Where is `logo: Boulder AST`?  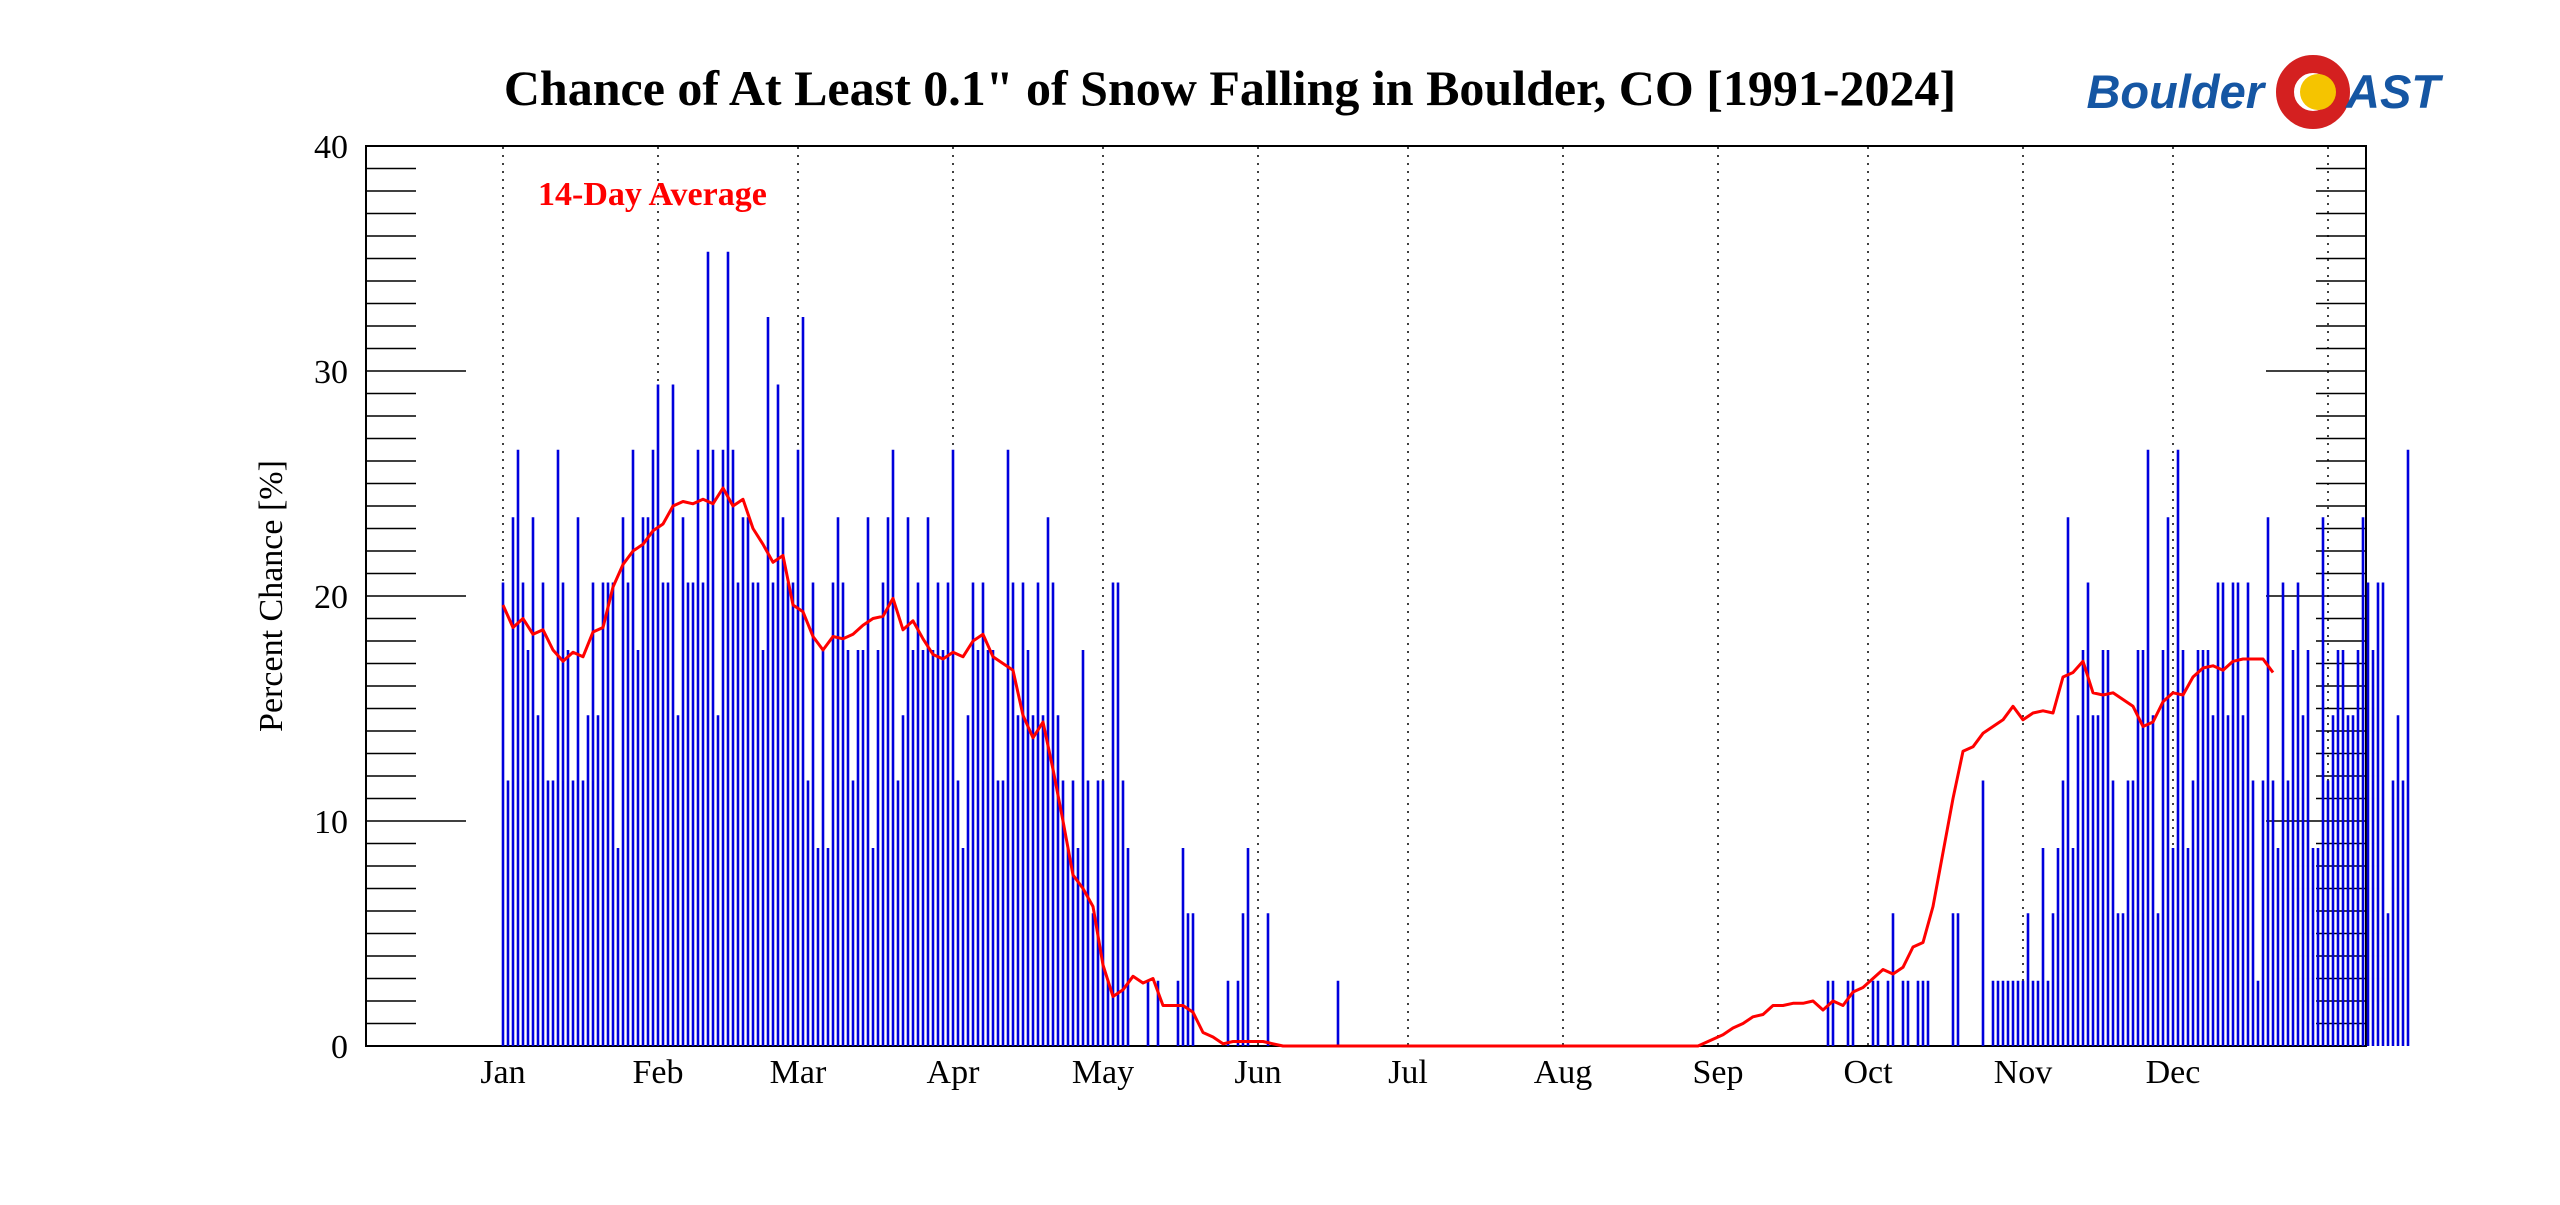
logo: Boulder AST is located at coordinates (2265, 92).